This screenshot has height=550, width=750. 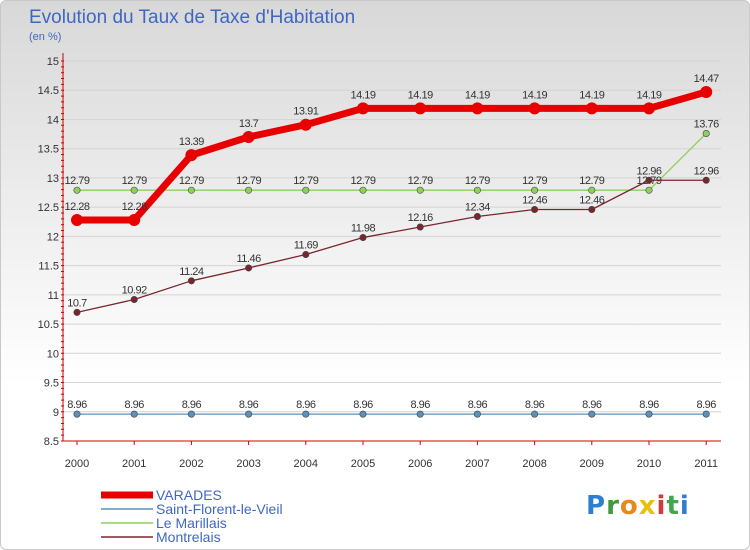 What do you see at coordinates (706, 79) in the screenshot?
I see `data-label: 14.47` at bounding box center [706, 79].